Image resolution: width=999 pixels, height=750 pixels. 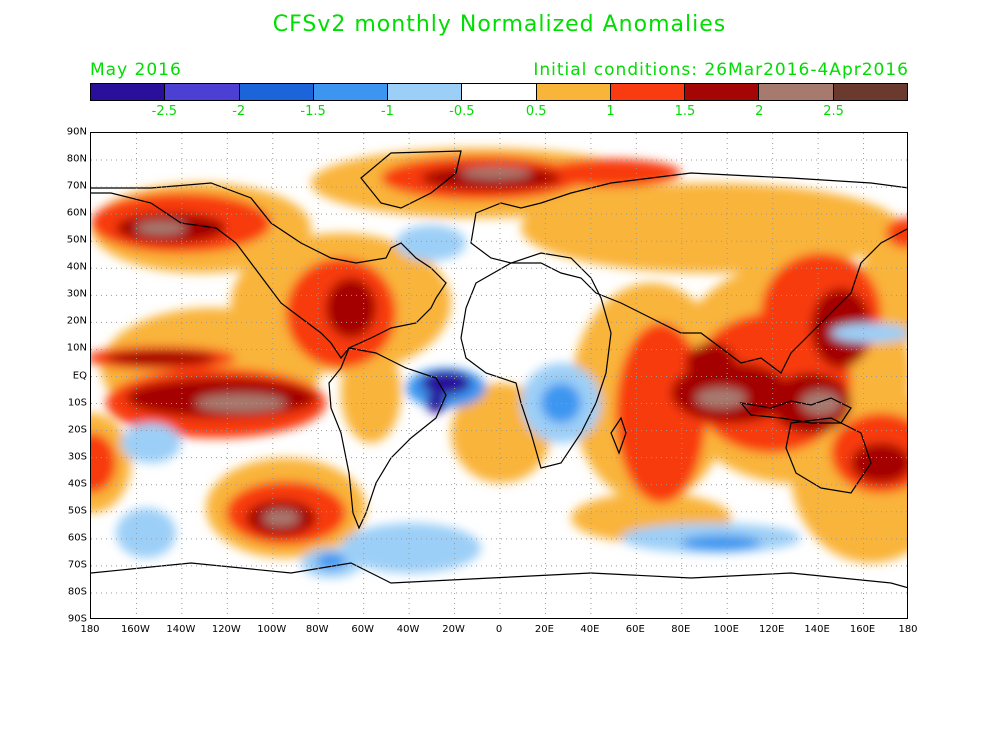 What do you see at coordinates (76, 186) in the screenshot?
I see `latitude-label: 70N` at bounding box center [76, 186].